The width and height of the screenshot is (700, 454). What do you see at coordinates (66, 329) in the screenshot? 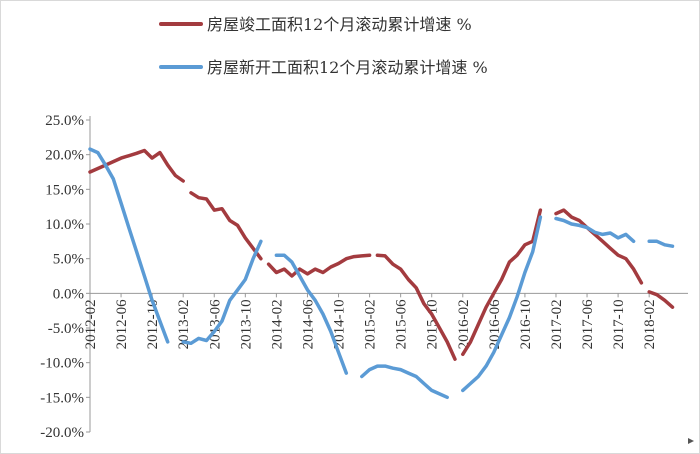
I see `y-tick-label: -5.0%` at bounding box center [66, 329].